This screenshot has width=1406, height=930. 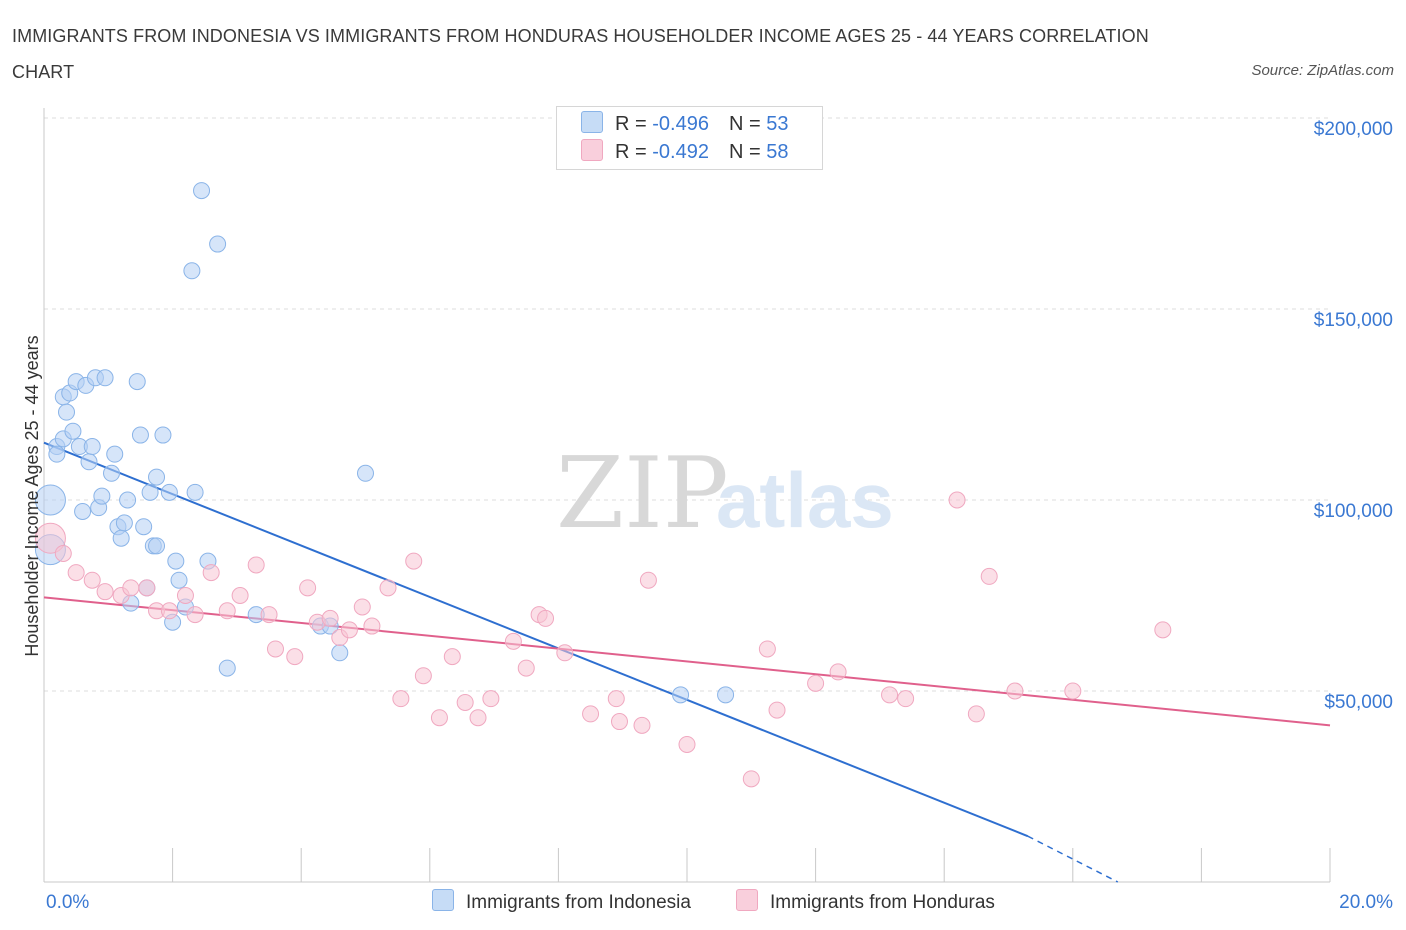 What do you see at coordinates (1358, 702) in the screenshot?
I see `y-tick-label: $50,000` at bounding box center [1358, 702].